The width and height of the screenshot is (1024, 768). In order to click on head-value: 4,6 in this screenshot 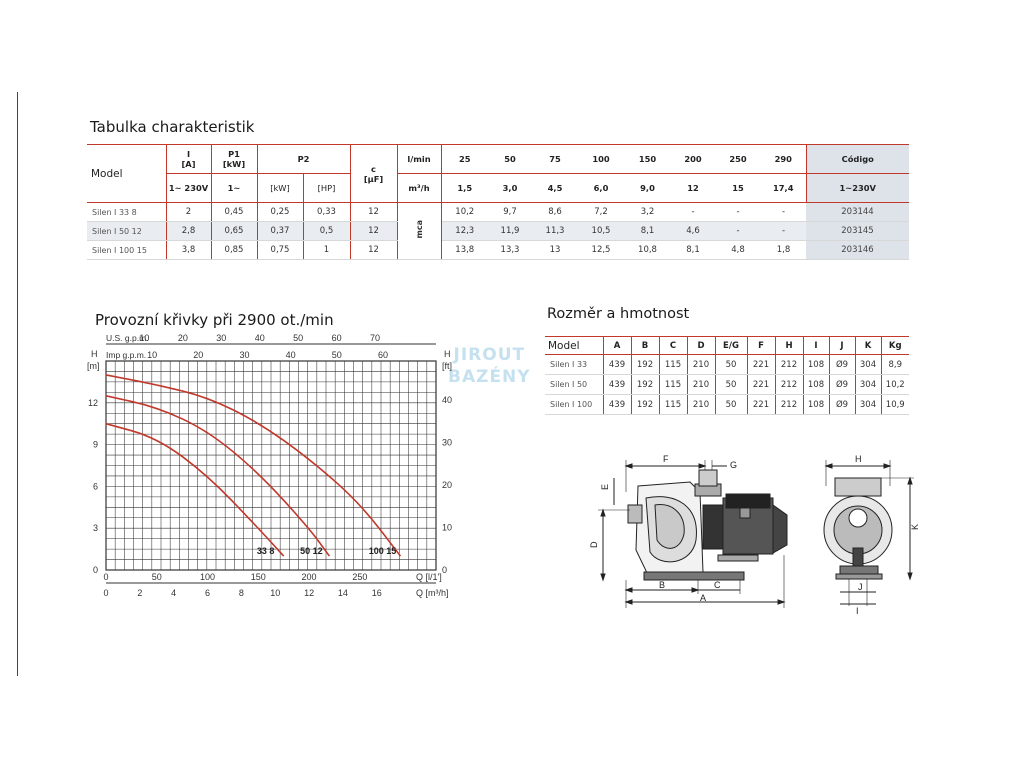, I will do `click(693, 231)`.